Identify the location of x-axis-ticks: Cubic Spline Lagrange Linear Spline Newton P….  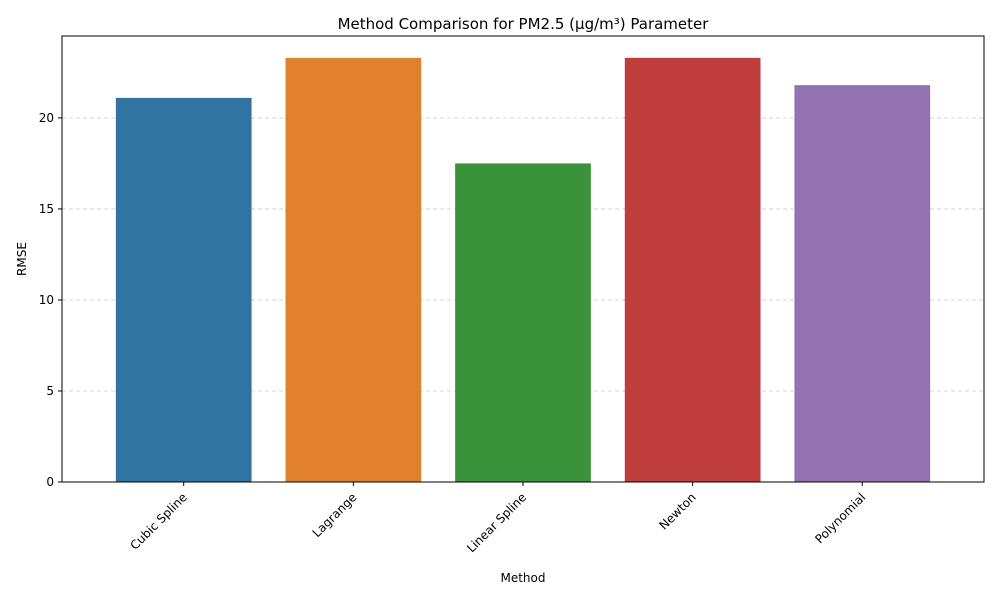
(497, 518).